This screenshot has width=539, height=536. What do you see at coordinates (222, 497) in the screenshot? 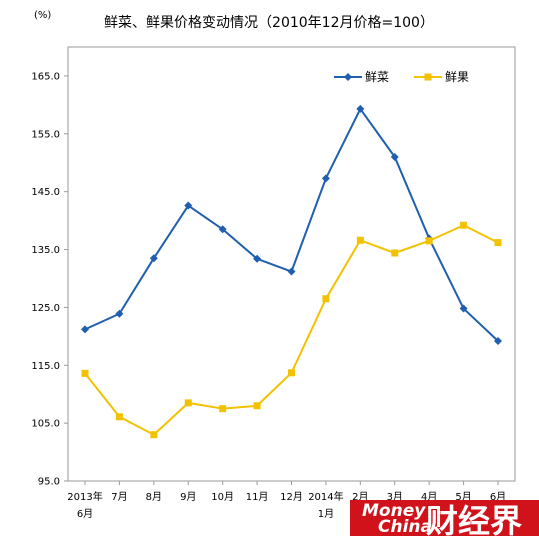
I see `x-tick-label: 10月` at bounding box center [222, 497].